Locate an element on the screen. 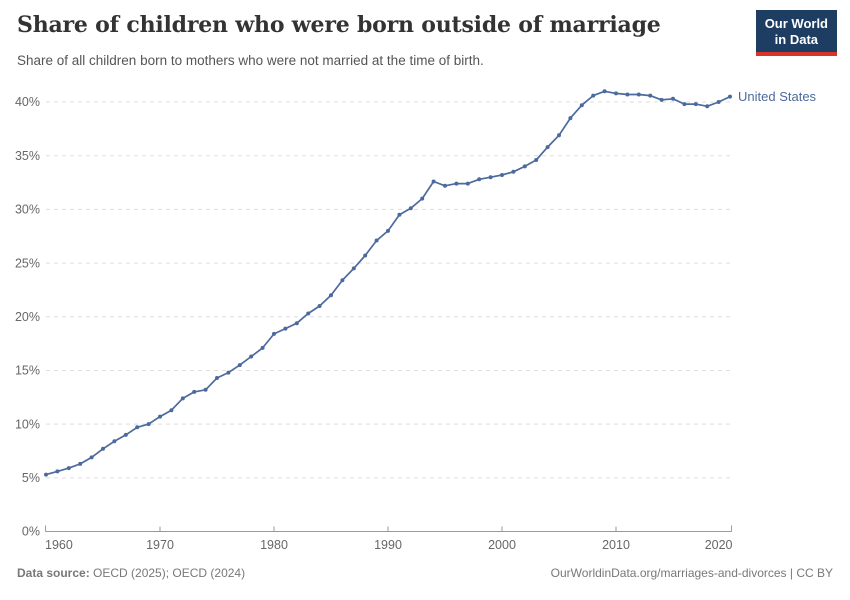 This screenshot has width=850, height=600. x-tick-label: 2010 is located at coordinates (616, 545).